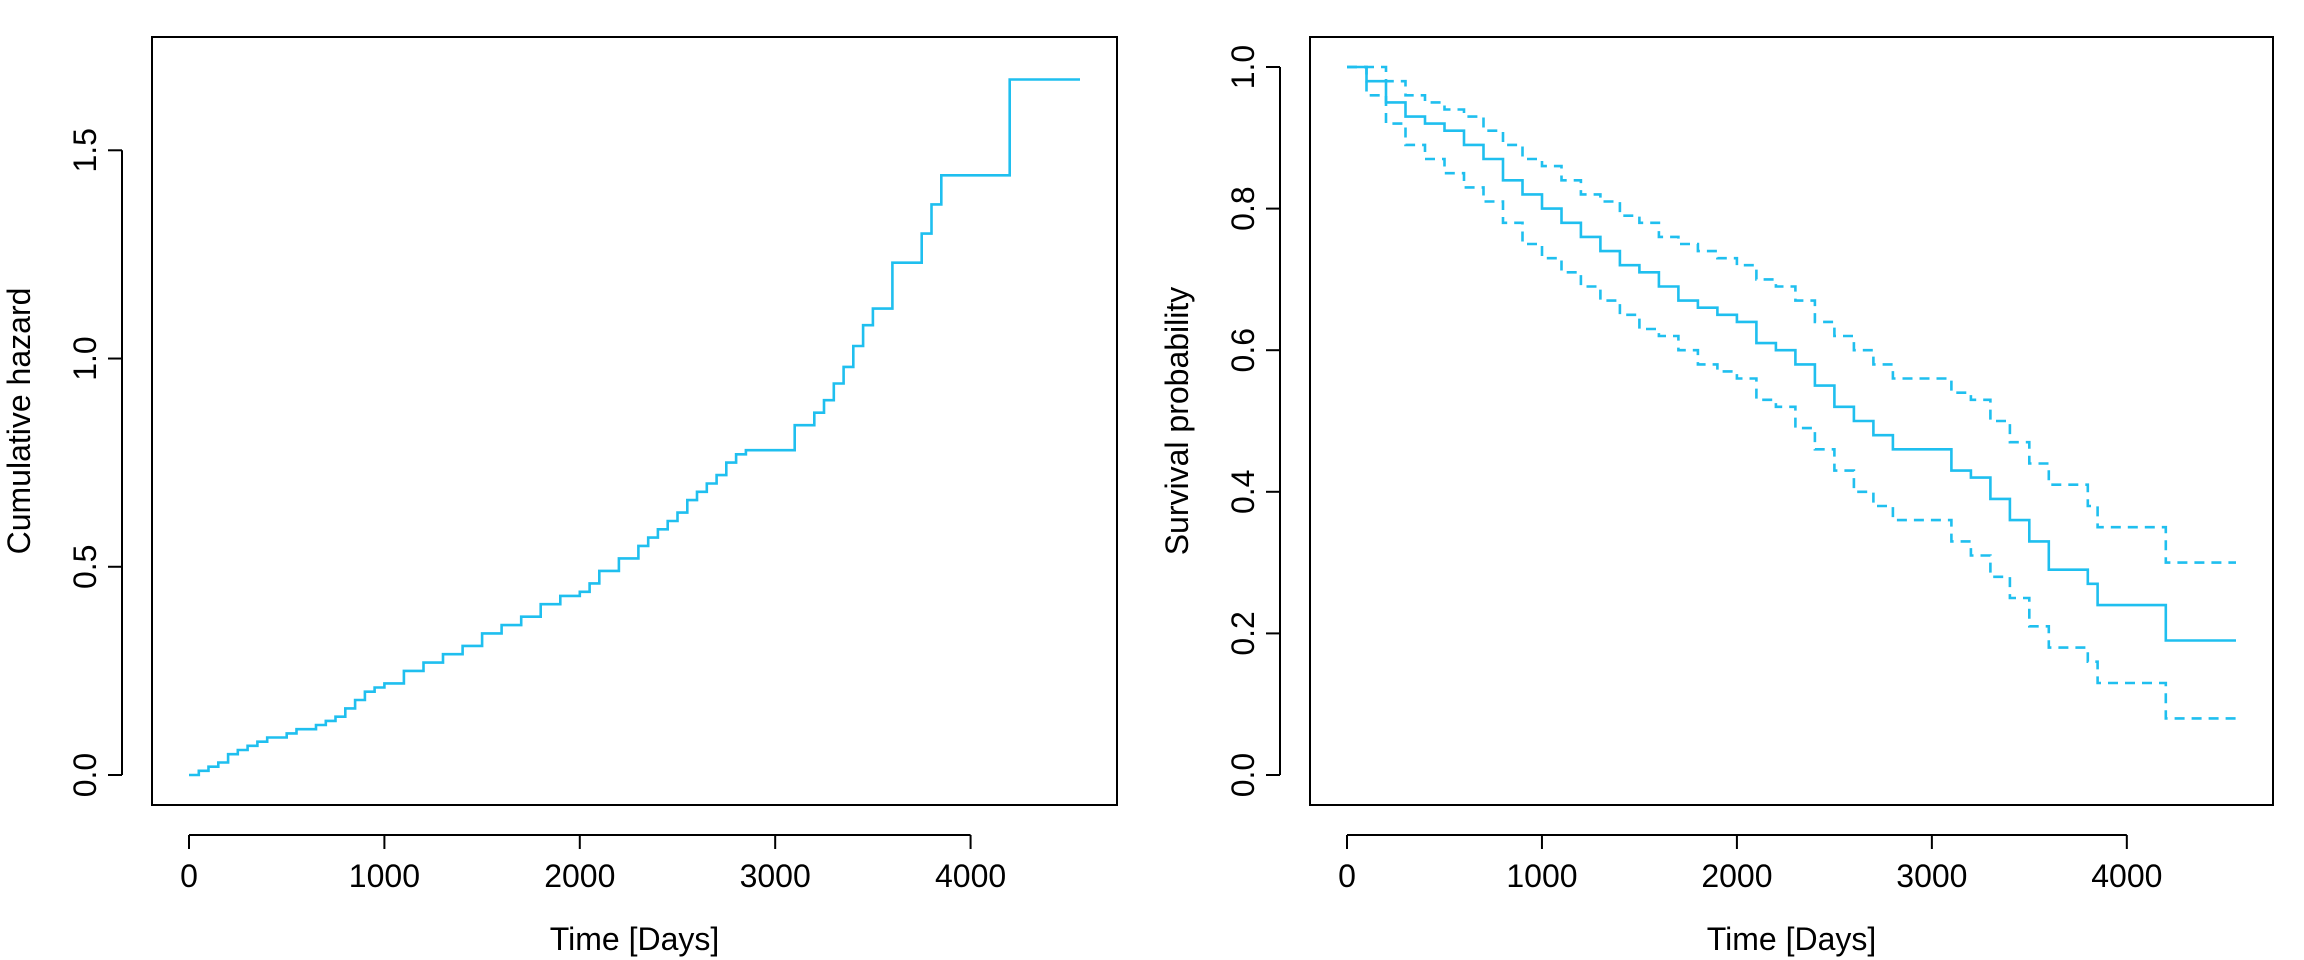  Describe the element at coordinates (85, 567) in the screenshot. I see `cumulative-hazard-y-tick-label: 0.5` at that location.